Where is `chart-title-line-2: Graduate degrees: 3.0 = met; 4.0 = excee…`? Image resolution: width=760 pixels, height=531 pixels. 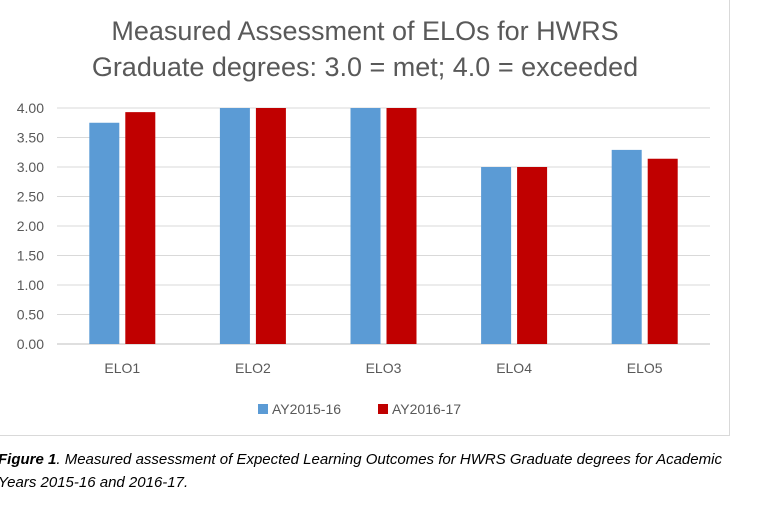
chart-title-line-2: Graduate degrees: 3.0 = met; 4.0 = excee… is located at coordinates (365, 67).